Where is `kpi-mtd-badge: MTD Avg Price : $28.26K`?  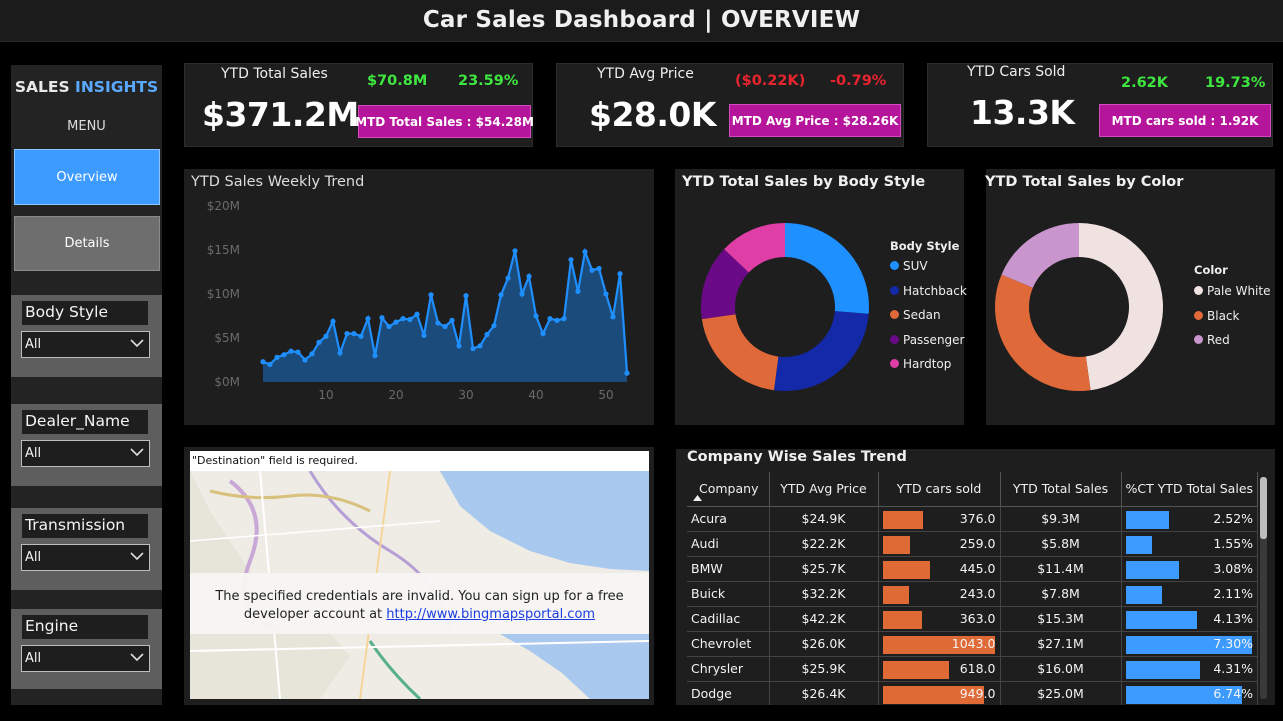 kpi-mtd-badge: MTD Avg Price : $28.26K is located at coordinates (815, 120).